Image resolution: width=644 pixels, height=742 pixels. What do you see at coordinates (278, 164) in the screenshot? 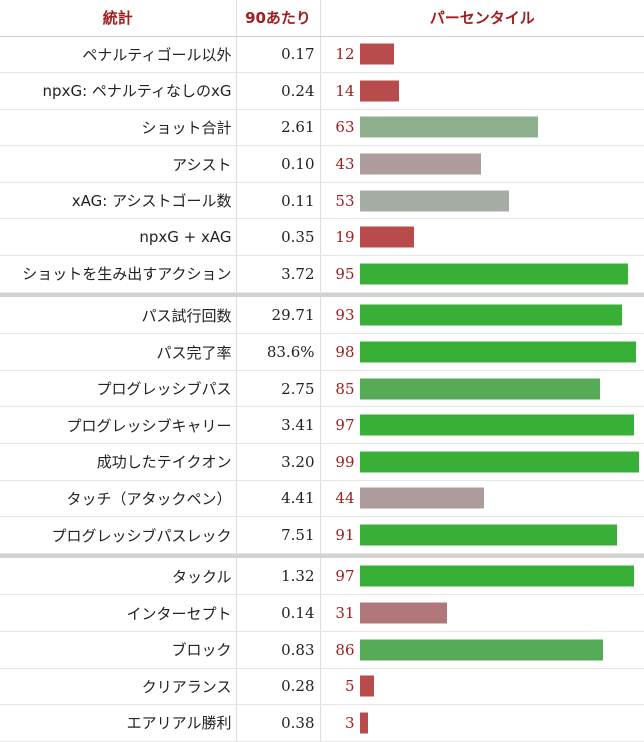
I see `per90-value: 0.10` at bounding box center [278, 164].